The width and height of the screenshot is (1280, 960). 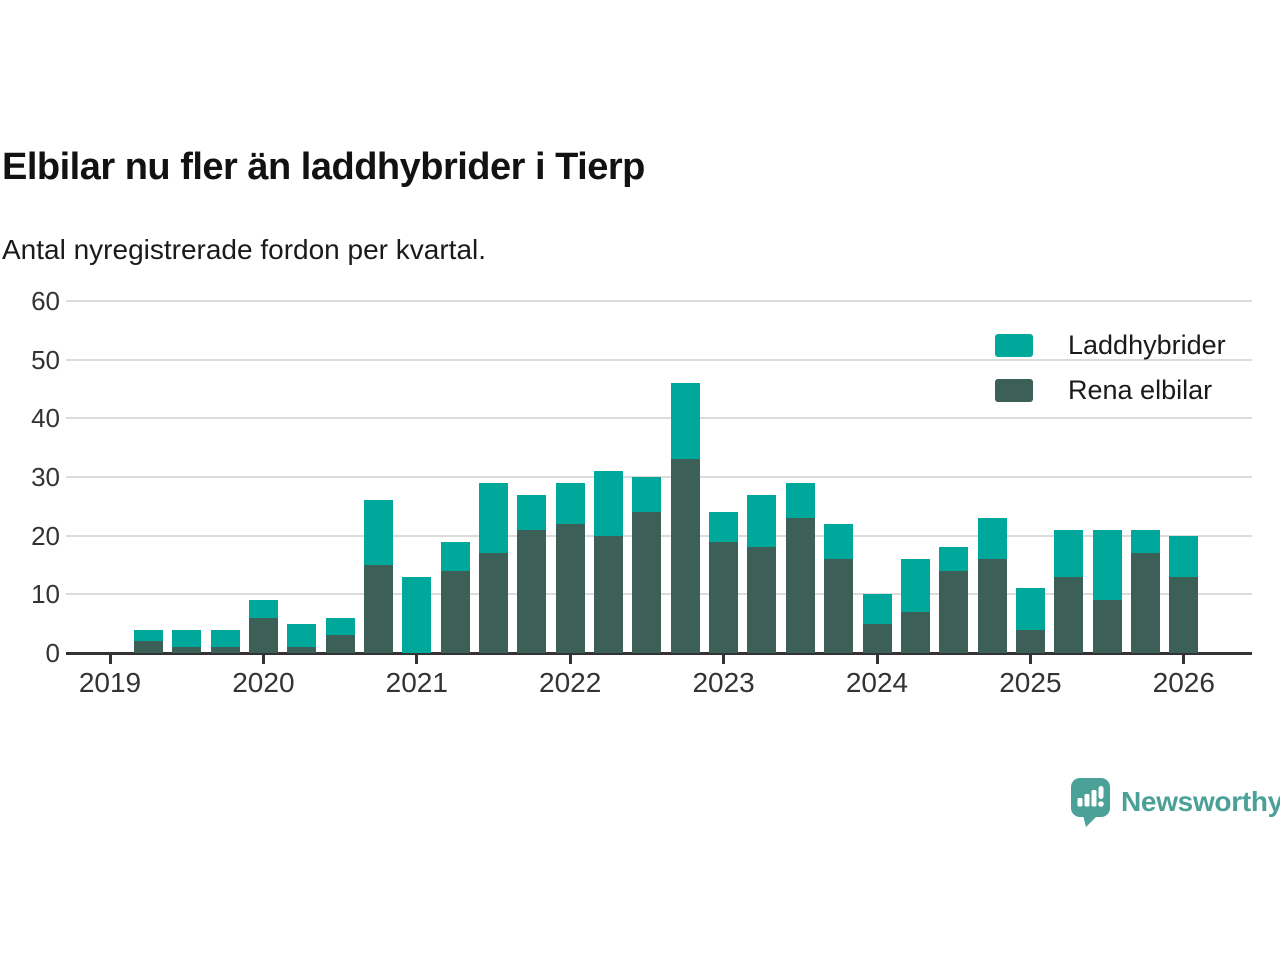 I want to click on newsworthy-logo-text: Newsworthy, so click(x=1200, y=801).